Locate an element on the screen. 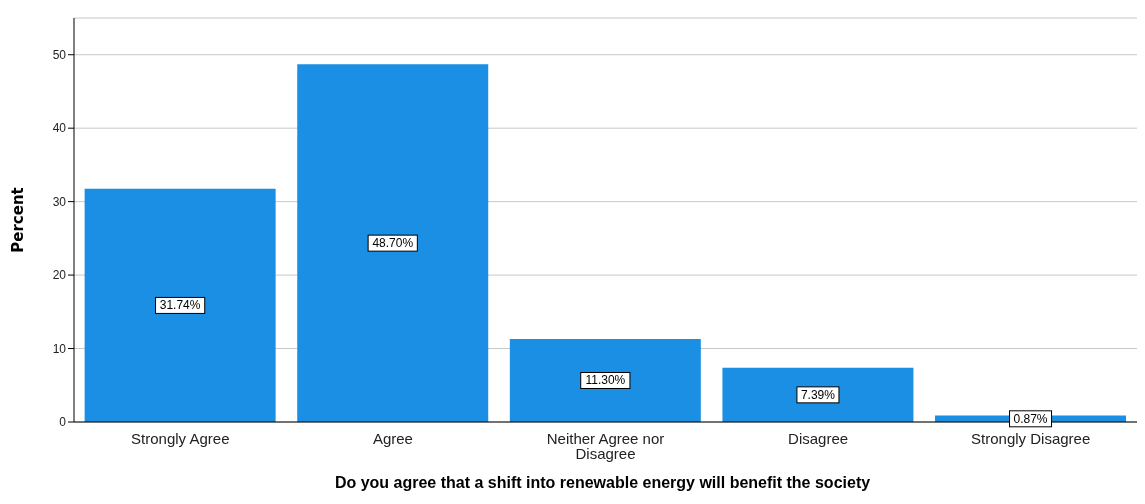 The image size is (1145, 504). data-label: 31.74% is located at coordinates (180, 305).